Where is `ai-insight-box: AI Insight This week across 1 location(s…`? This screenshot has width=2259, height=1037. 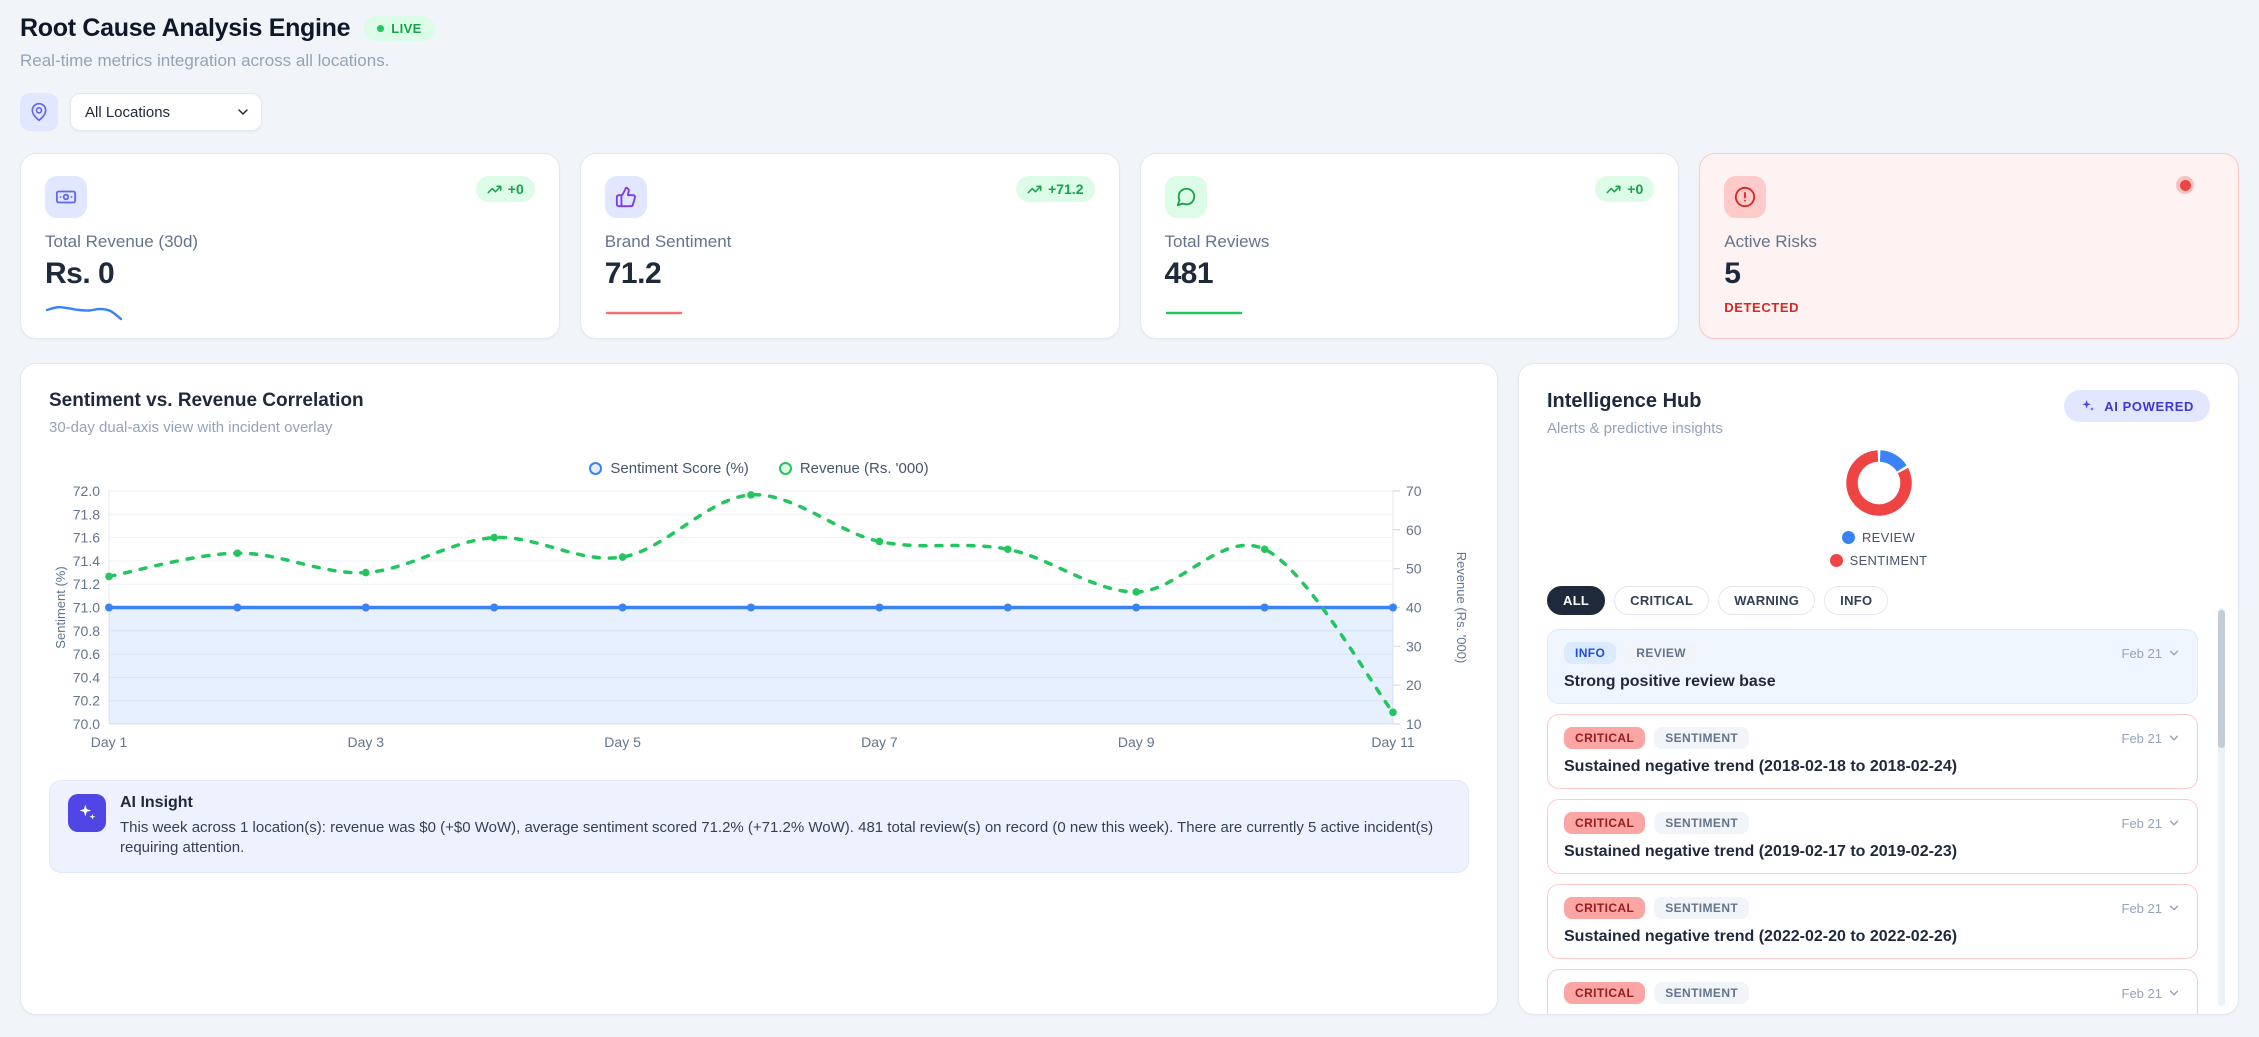 ai-insight-box: AI Insight This week across 1 location(s… is located at coordinates (759, 826).